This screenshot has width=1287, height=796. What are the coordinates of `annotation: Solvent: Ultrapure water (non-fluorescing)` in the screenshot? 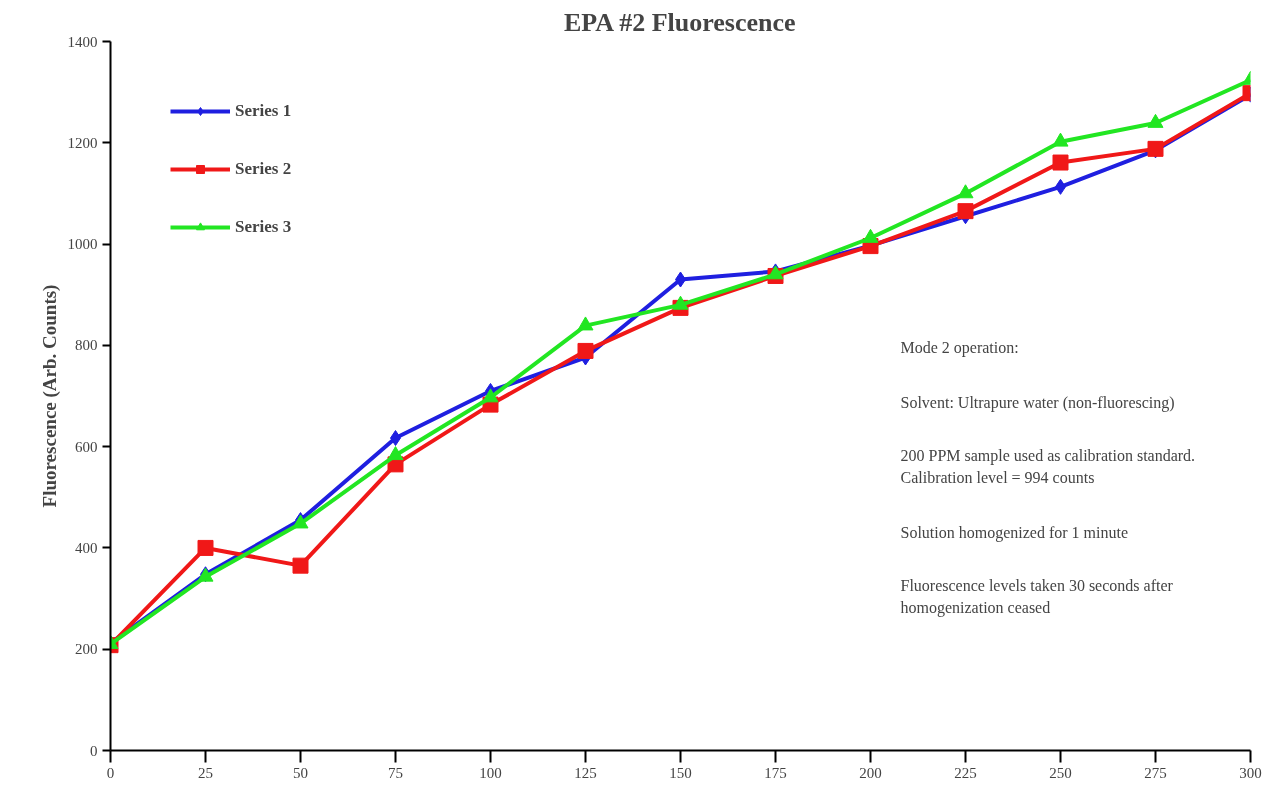 It's located at (1037, 402).